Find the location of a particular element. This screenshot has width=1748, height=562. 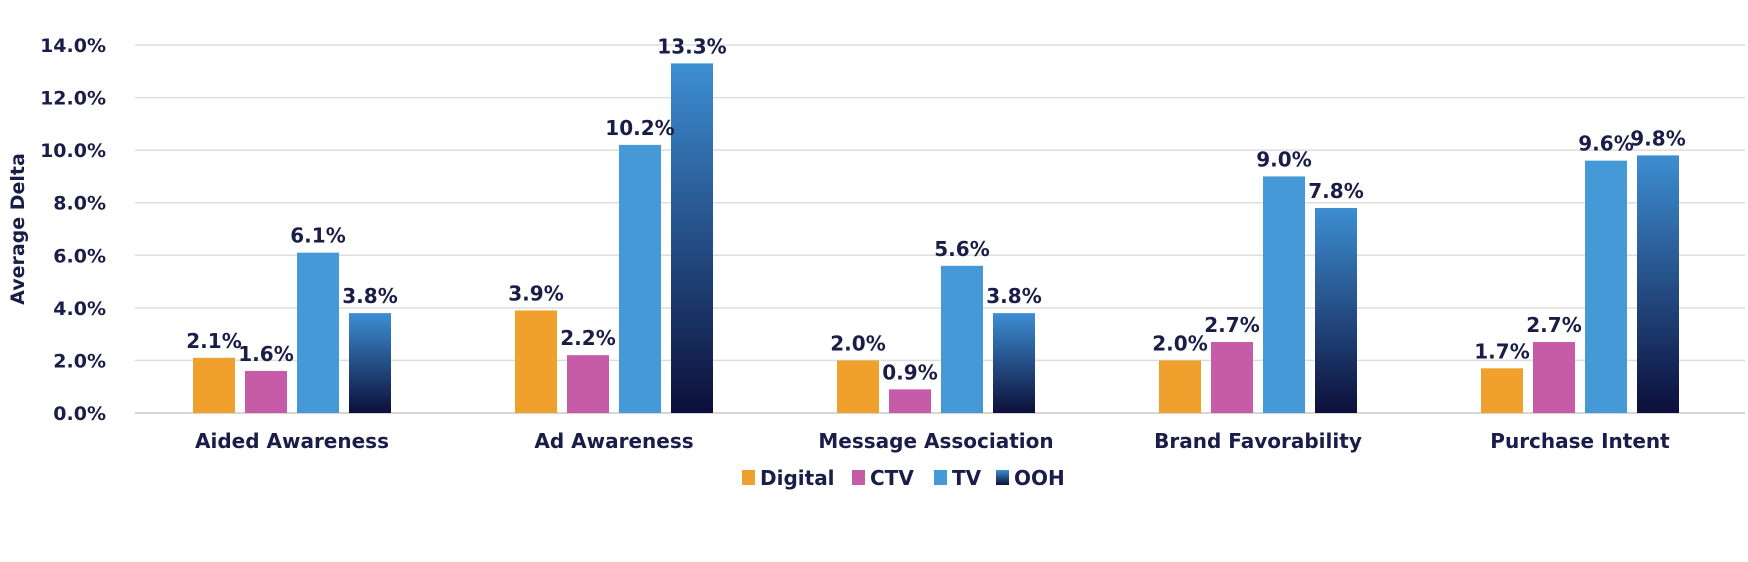

data-label: 9.6% is located at coordinates (1605, 144).